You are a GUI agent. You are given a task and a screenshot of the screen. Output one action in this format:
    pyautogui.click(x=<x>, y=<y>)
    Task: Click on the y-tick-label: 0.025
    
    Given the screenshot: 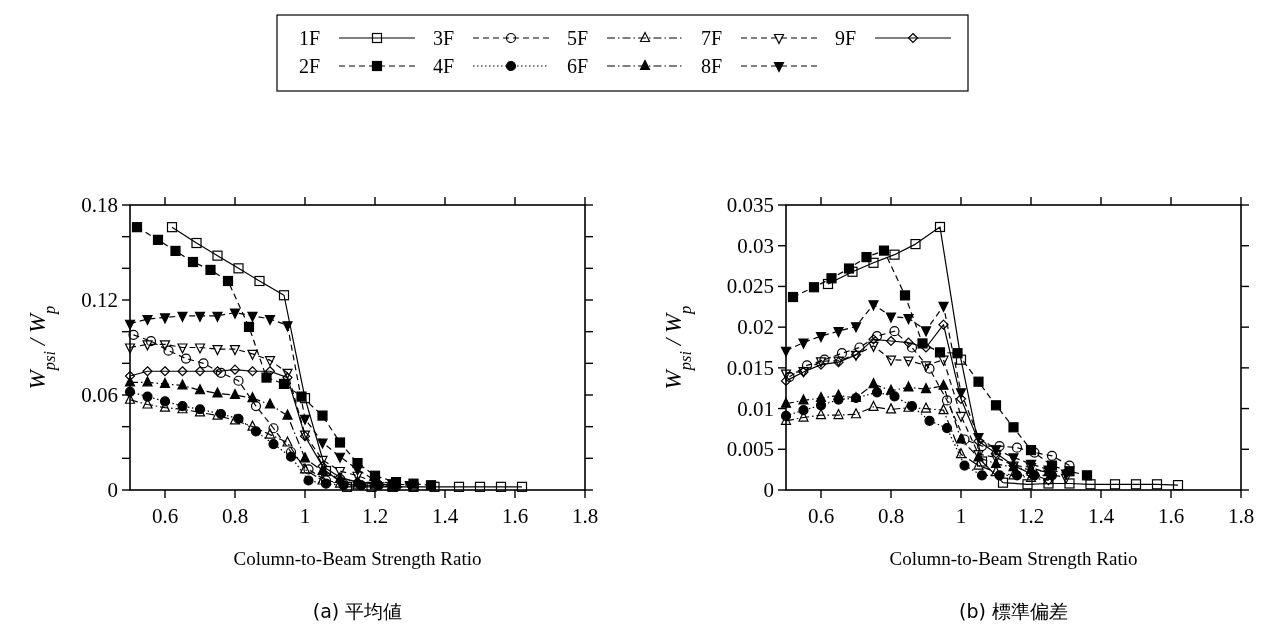 What is the action you would take?
    pyautogui.click(x=750, y=286)
    